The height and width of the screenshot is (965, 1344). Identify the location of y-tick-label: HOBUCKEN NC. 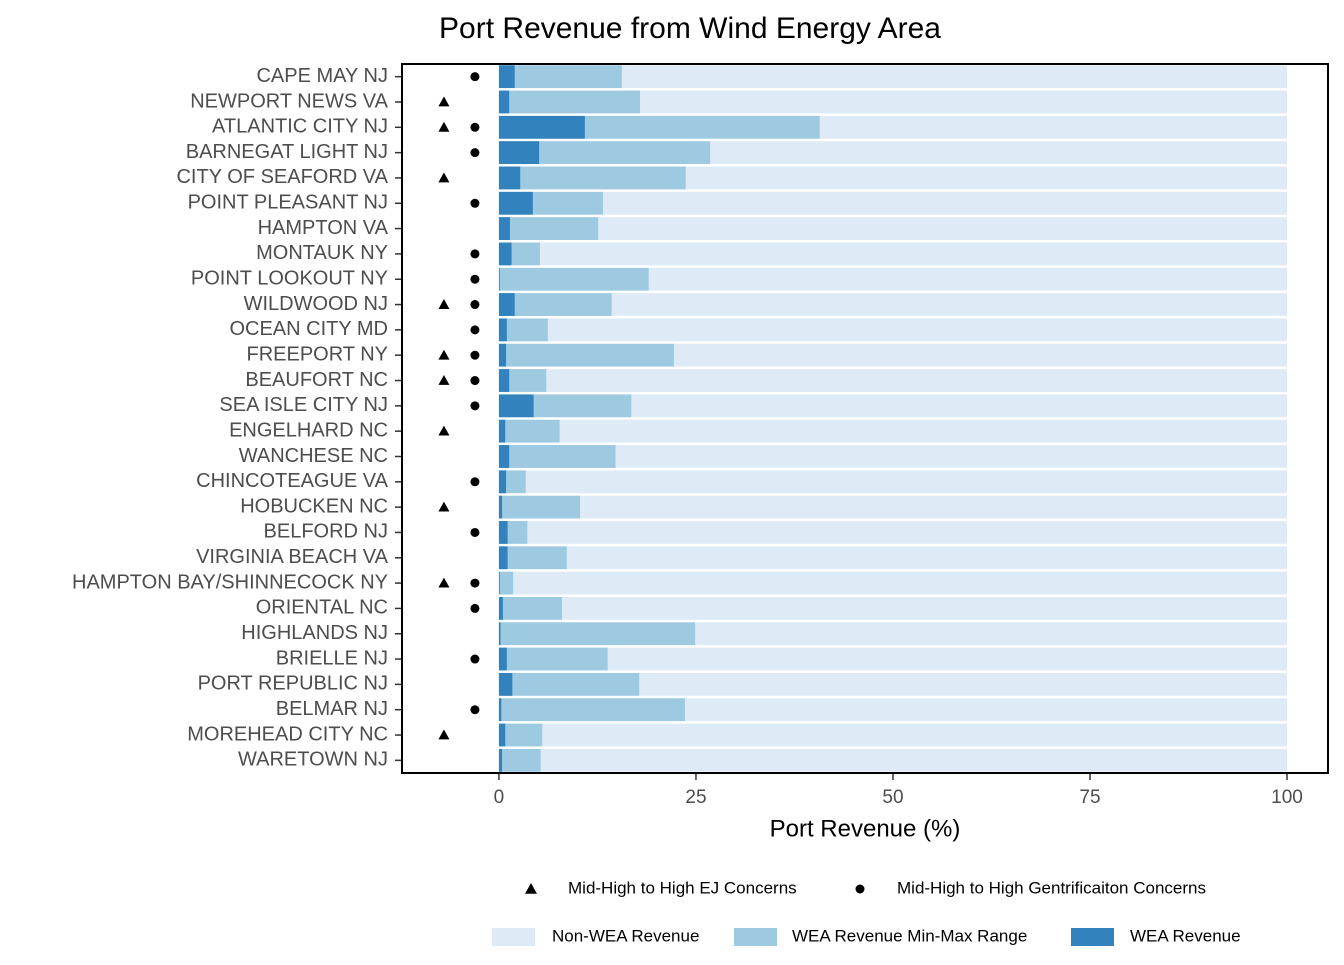
(314, 506).